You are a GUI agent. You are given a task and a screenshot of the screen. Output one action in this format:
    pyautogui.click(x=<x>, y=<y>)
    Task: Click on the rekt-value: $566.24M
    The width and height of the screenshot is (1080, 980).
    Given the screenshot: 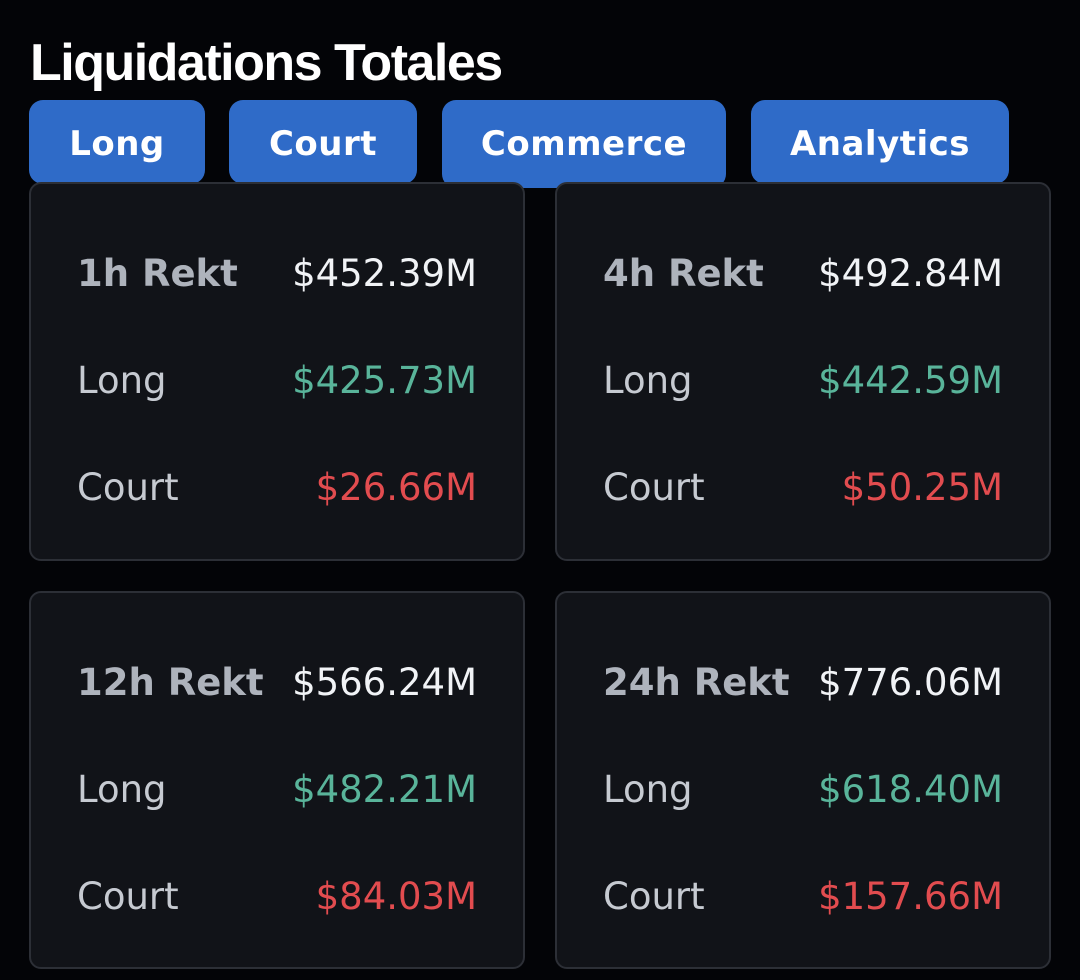 What is the action you would take?
    pyautogui.click(x=384, y=682)
    